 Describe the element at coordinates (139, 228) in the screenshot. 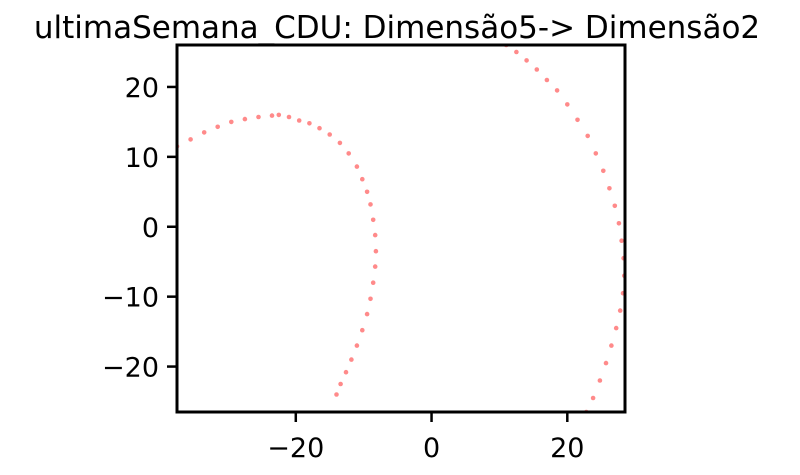

I see `y-axis: −20 −10 0 10 20` at that location.